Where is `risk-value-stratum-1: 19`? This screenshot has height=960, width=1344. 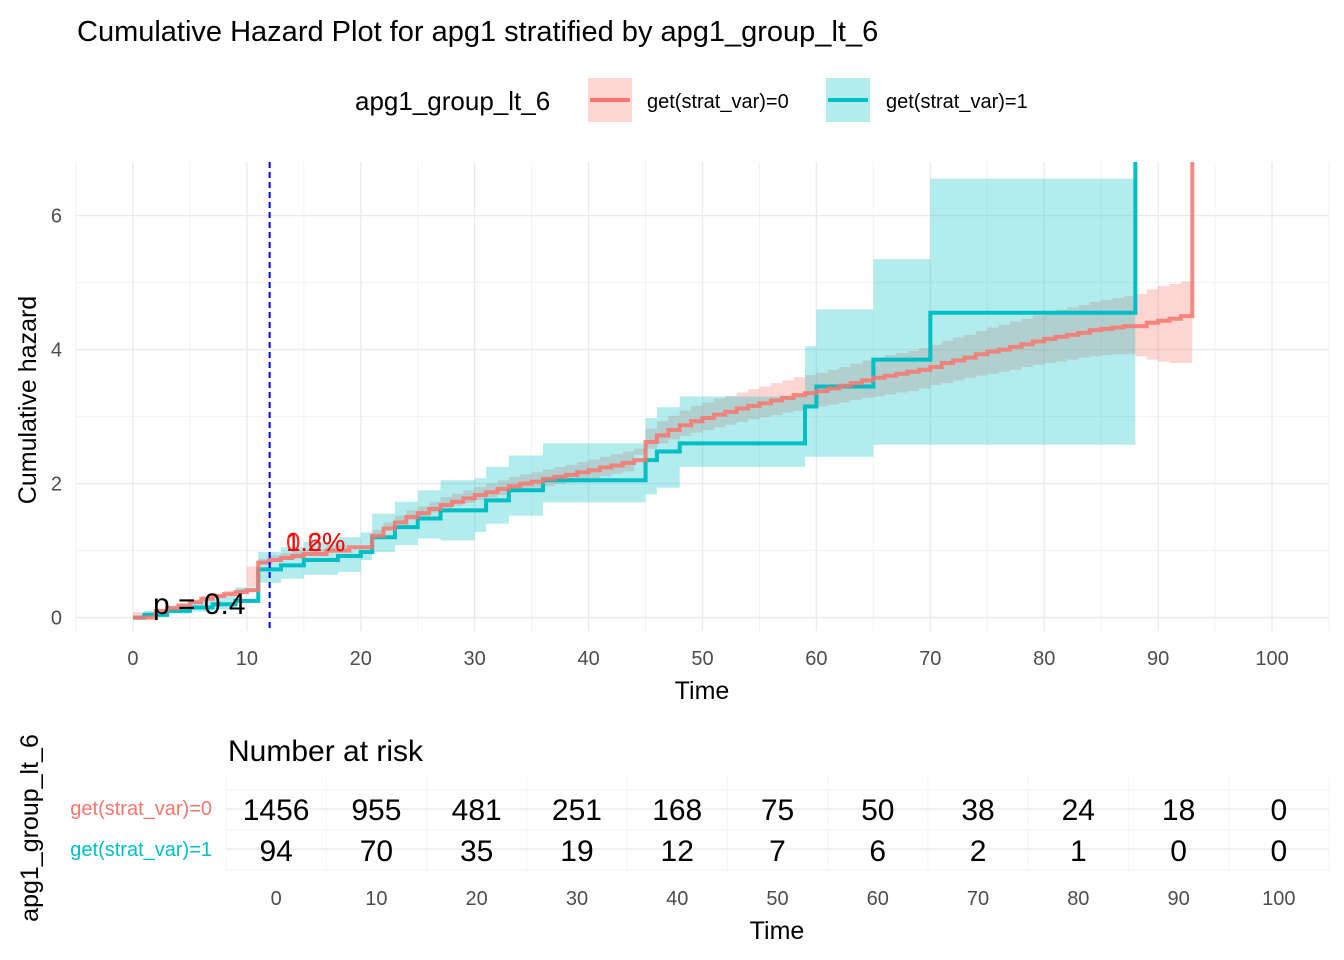
risk-value-stratum-1: 19 is located at coordinates (576, 851).